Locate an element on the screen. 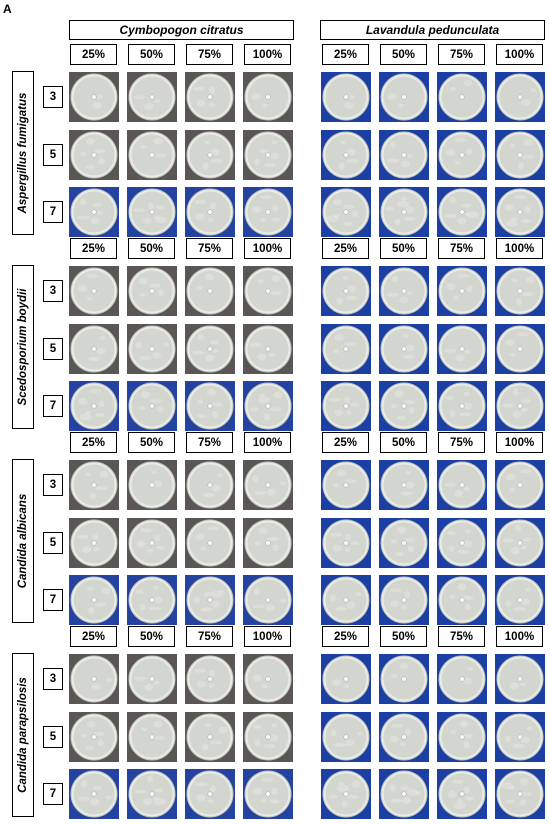  species-header-lavandula: Lavandula pedunculata is located at coordinates (432, 30).